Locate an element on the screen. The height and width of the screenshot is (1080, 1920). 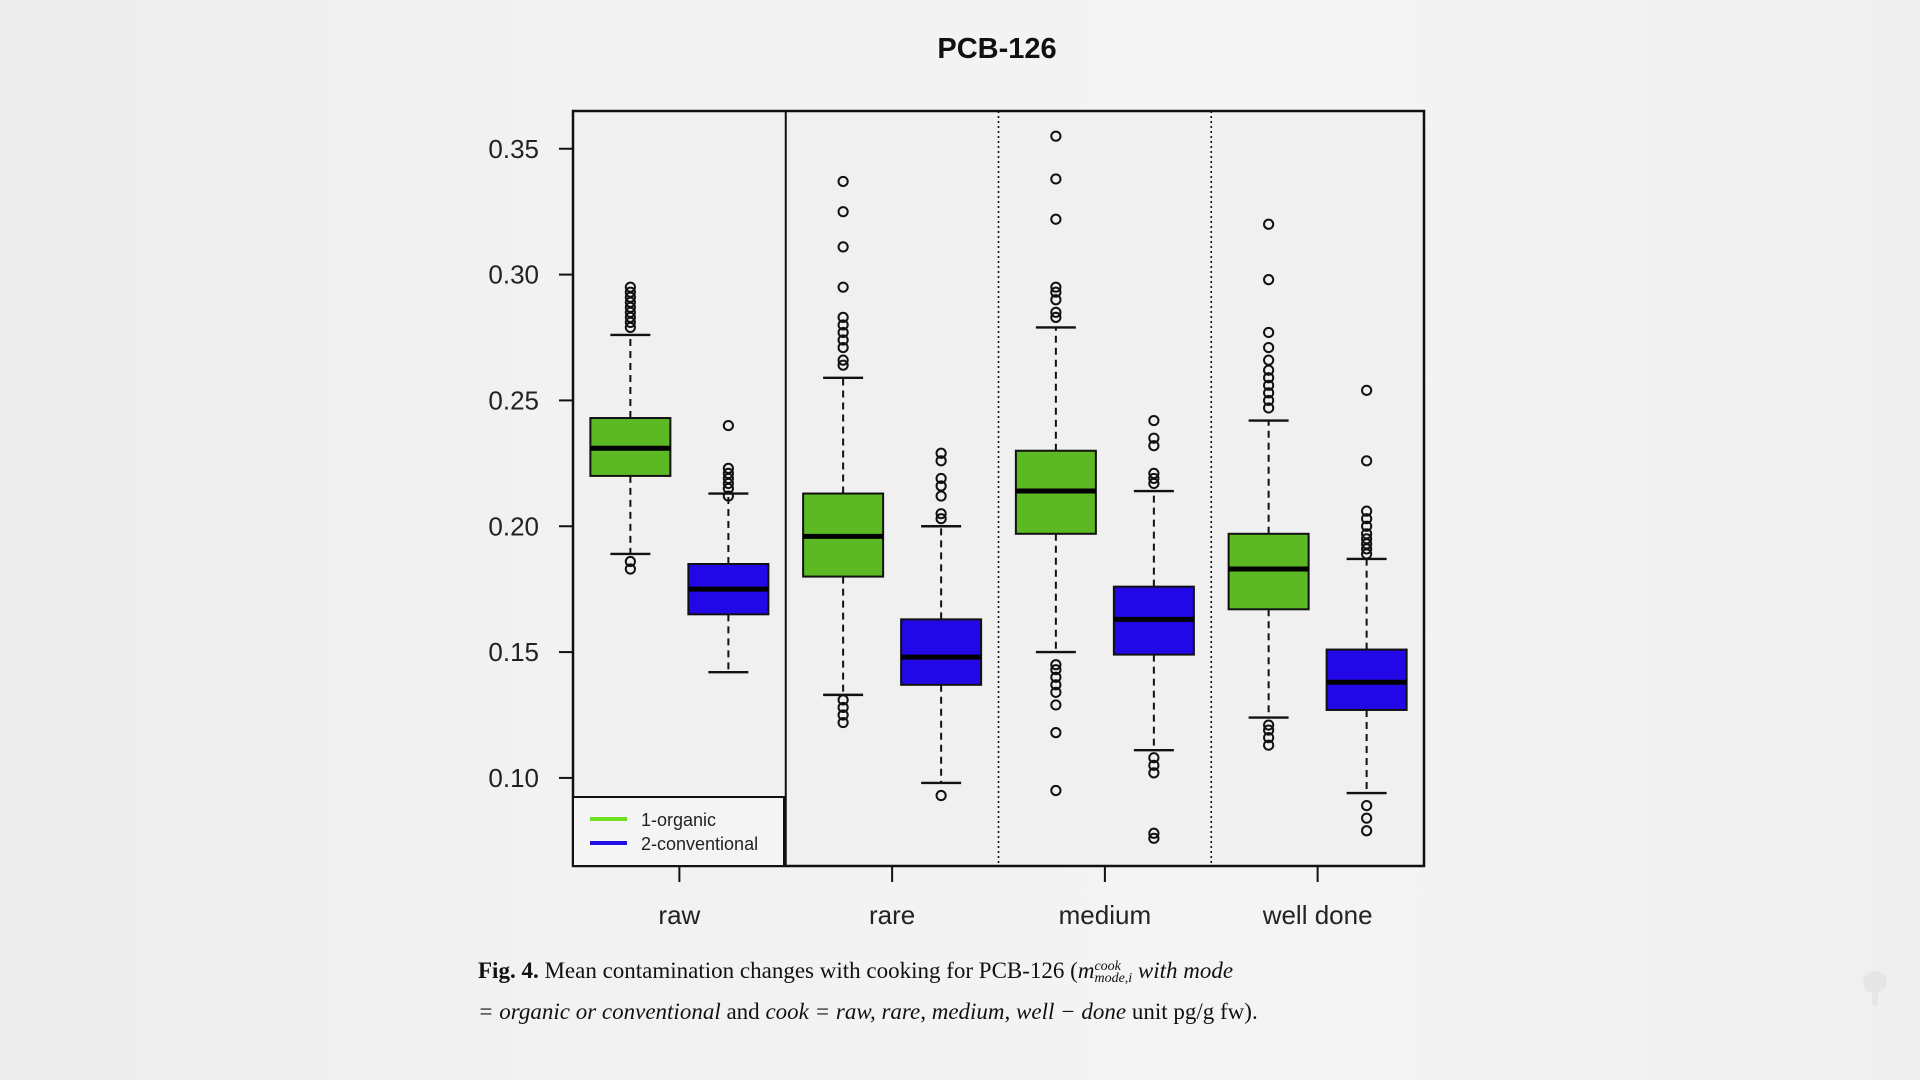
legend: 1-organic 2-conventional is located at coordinates (678, 831).